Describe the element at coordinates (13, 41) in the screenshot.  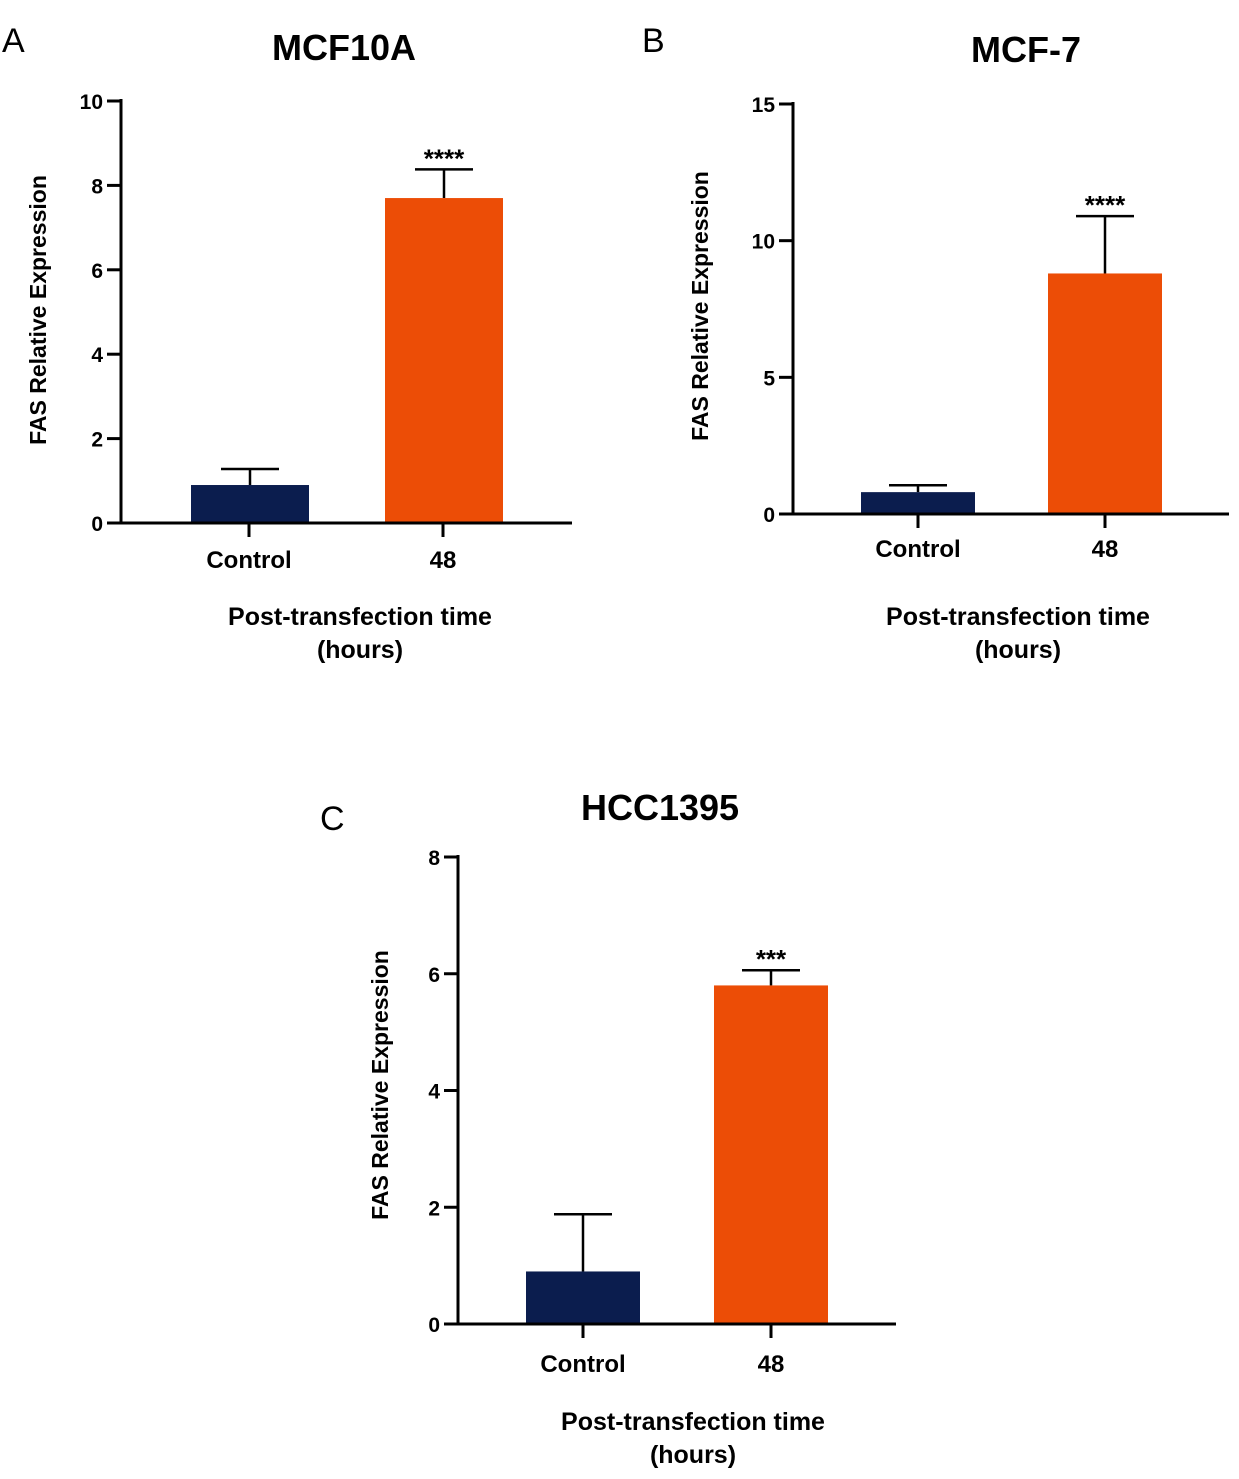
I see `panel-label: A` at that location.